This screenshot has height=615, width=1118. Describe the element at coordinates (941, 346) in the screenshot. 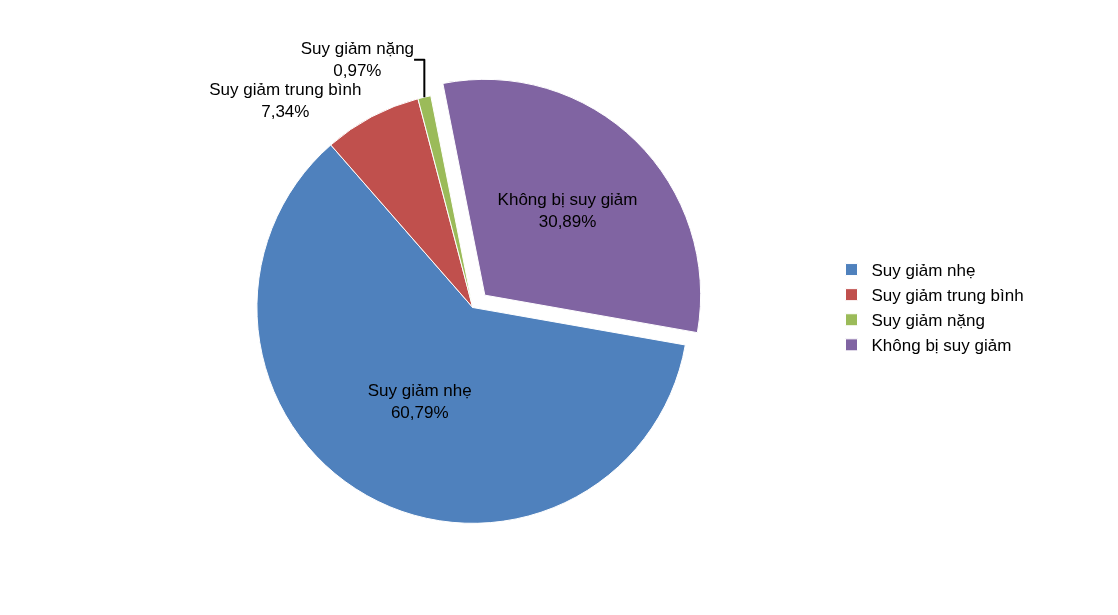

I see `legend-label: Không bị suy giảm` at that location.